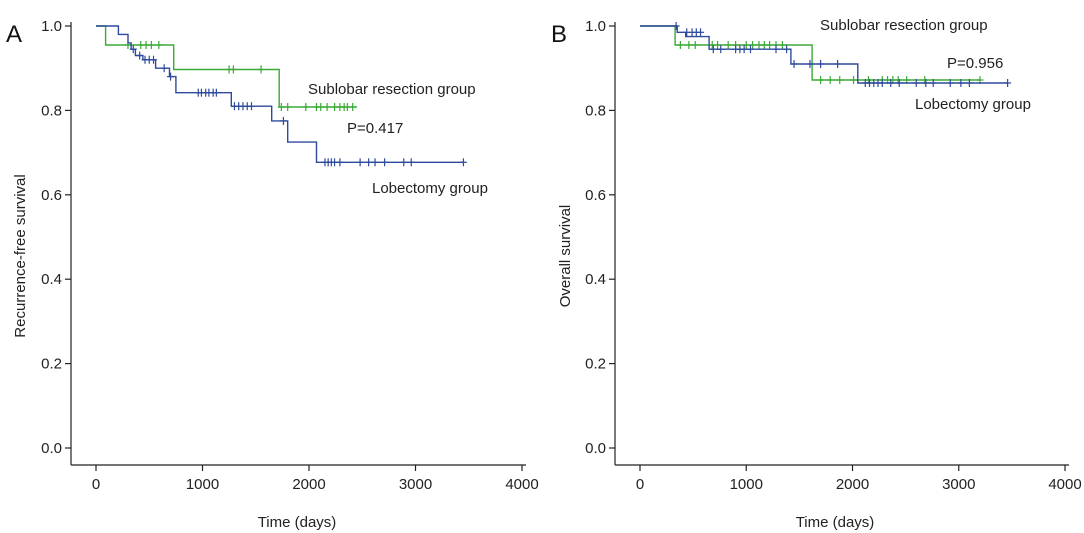  I want to click on panel-a-x-tick-label: 1000, so click(202, 484).